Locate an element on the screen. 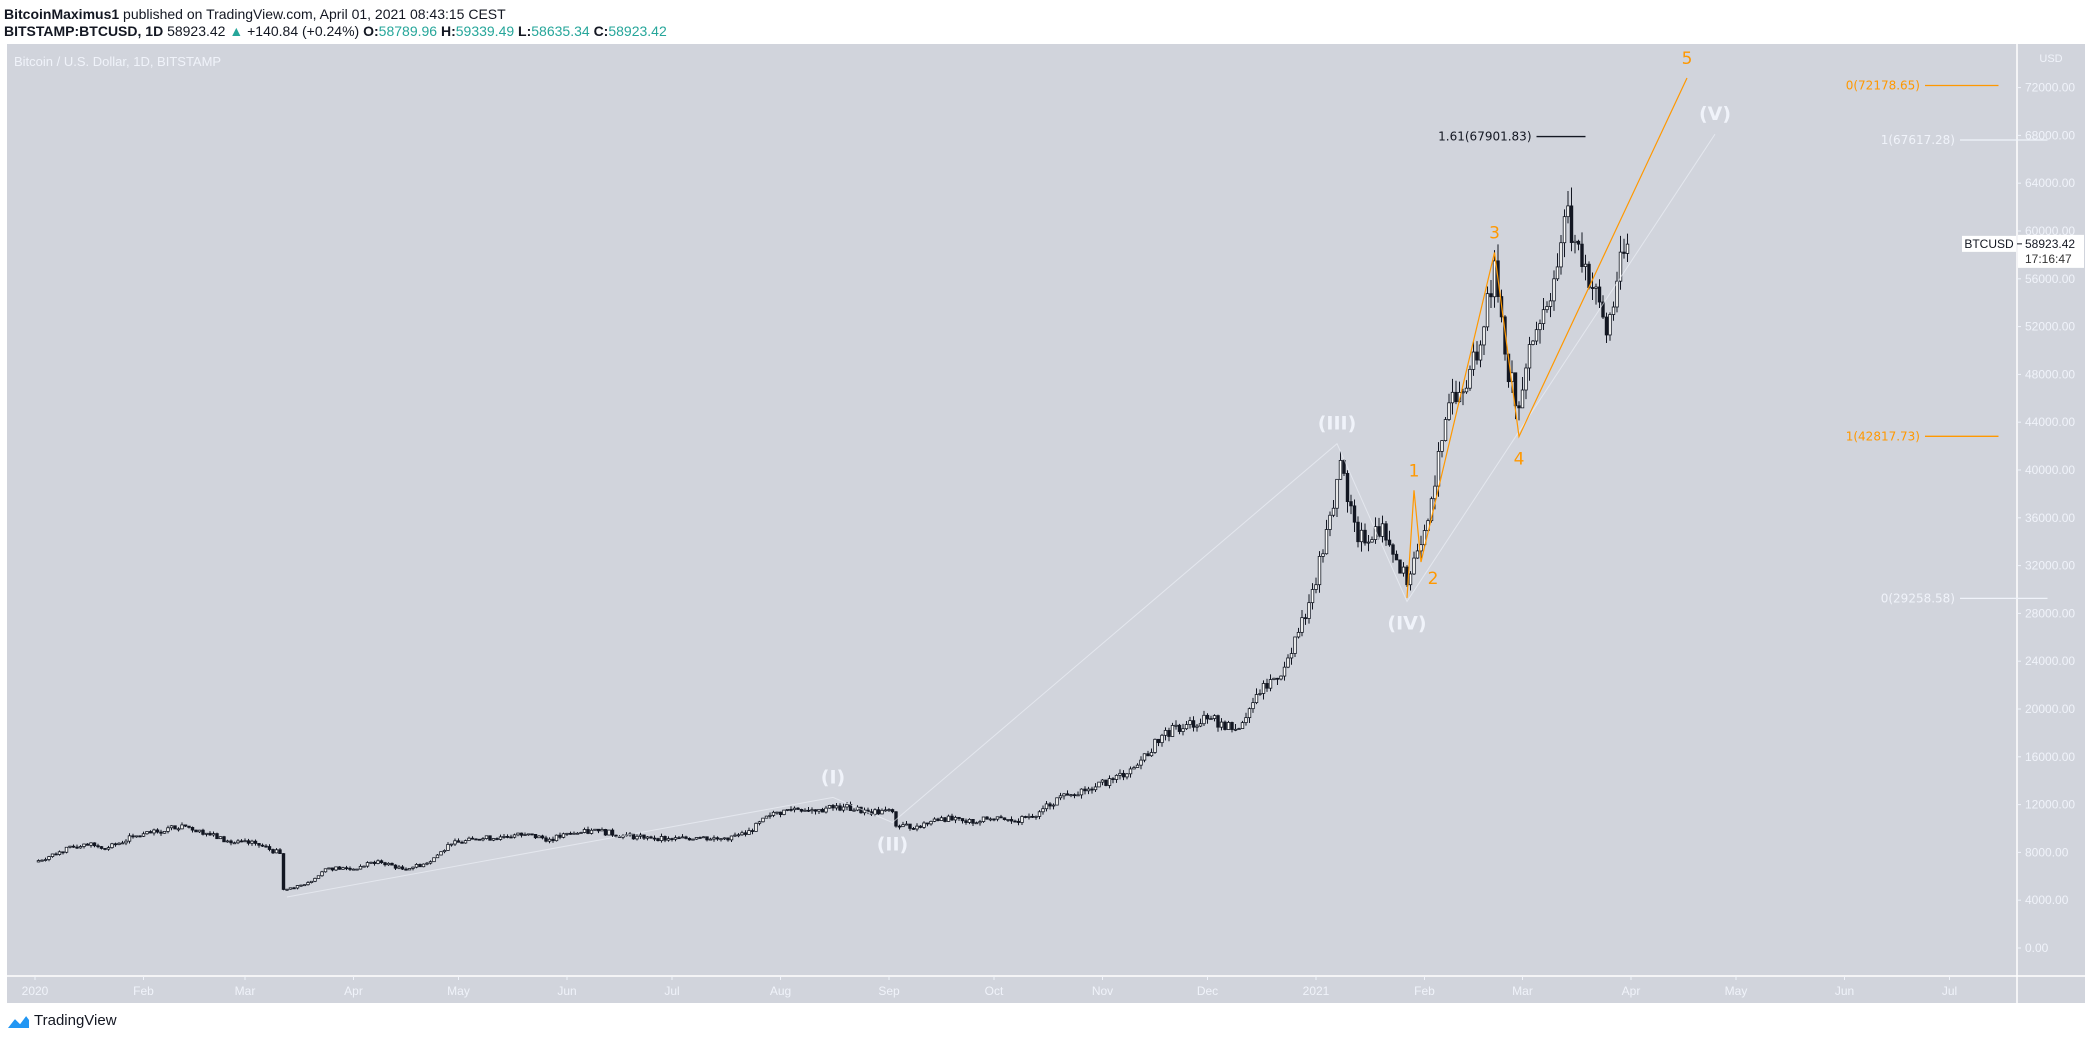 This screenshot has width=2093, height=1041. bar-countdown-label: 17:16:47 is located at coordinates (2048, 259).